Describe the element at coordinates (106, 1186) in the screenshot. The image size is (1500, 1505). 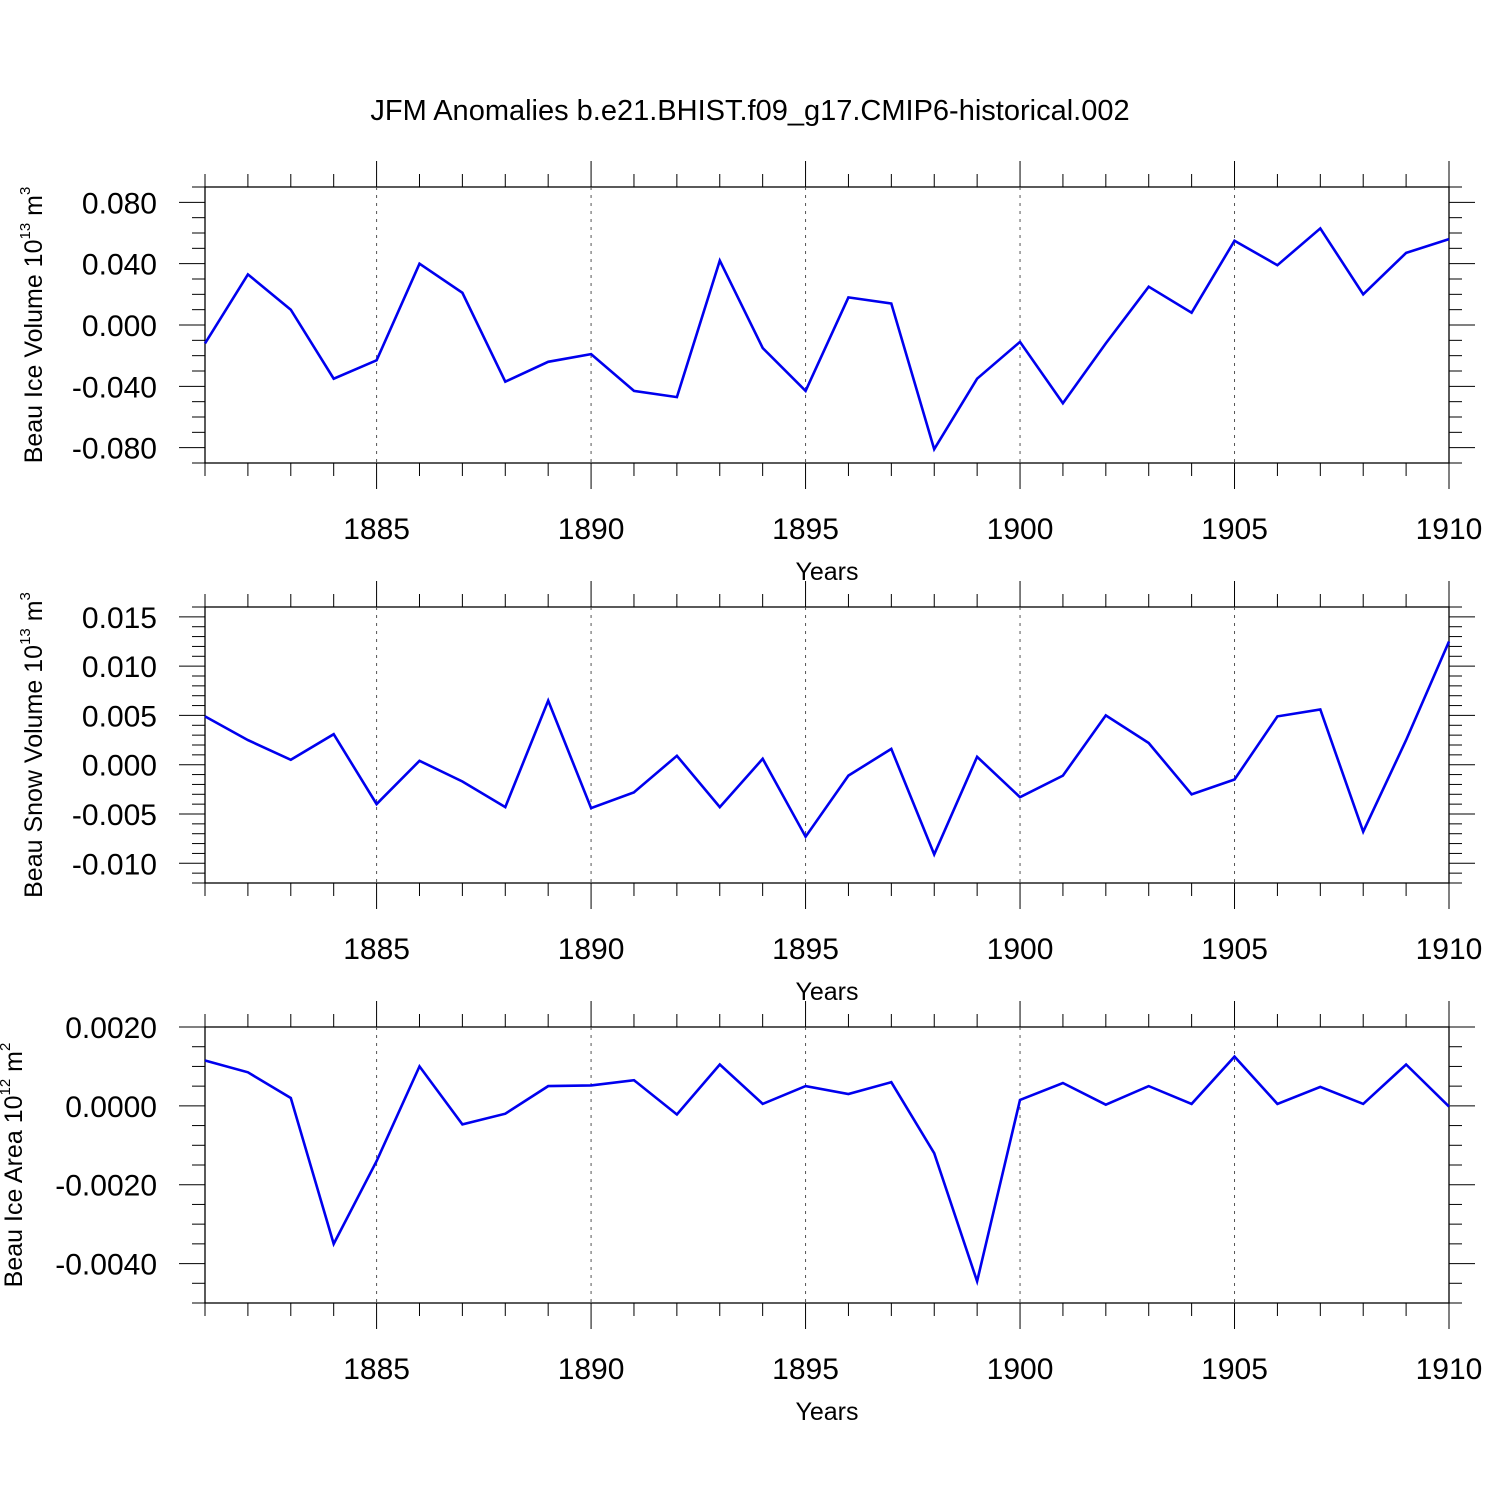
I see `y-tick-label: -0.0020` at that location.